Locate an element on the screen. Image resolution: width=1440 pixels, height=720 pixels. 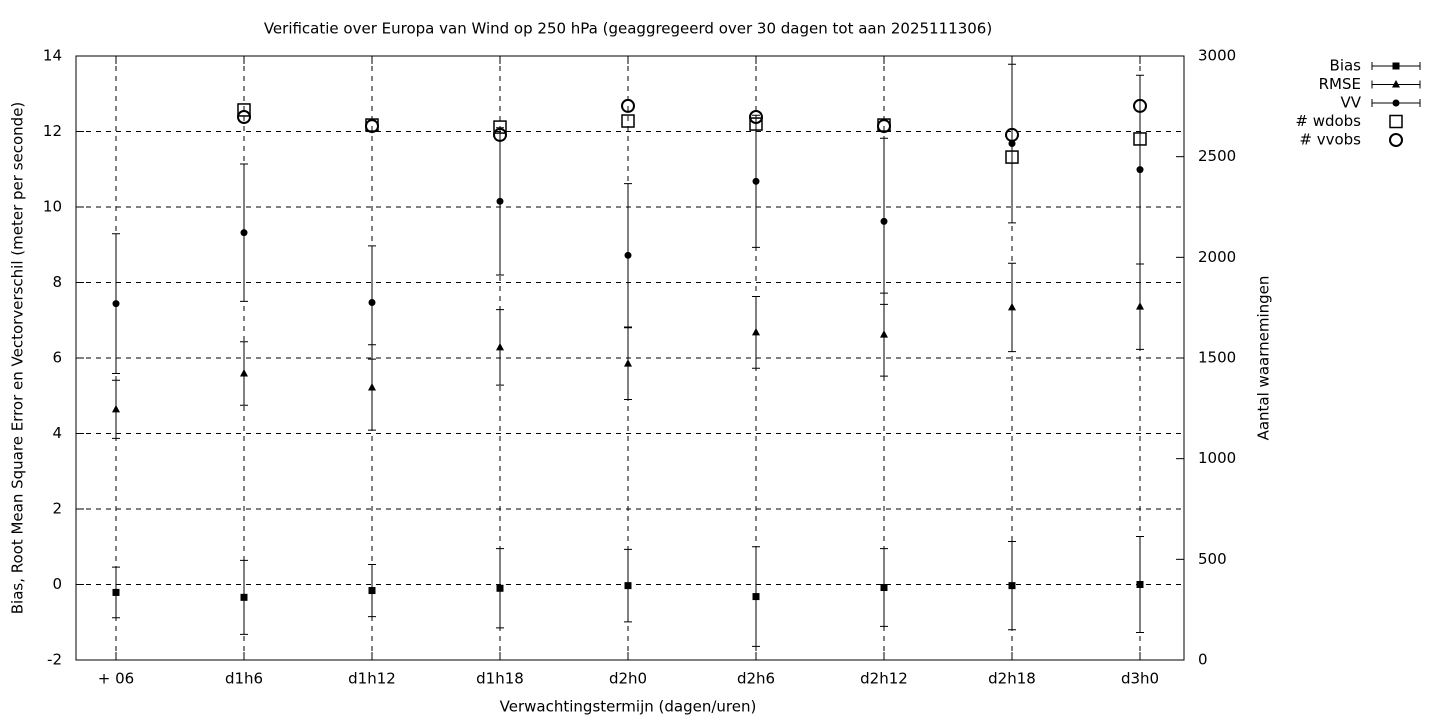
legend-label: # vvobs is located at coordinates (1330, 140).